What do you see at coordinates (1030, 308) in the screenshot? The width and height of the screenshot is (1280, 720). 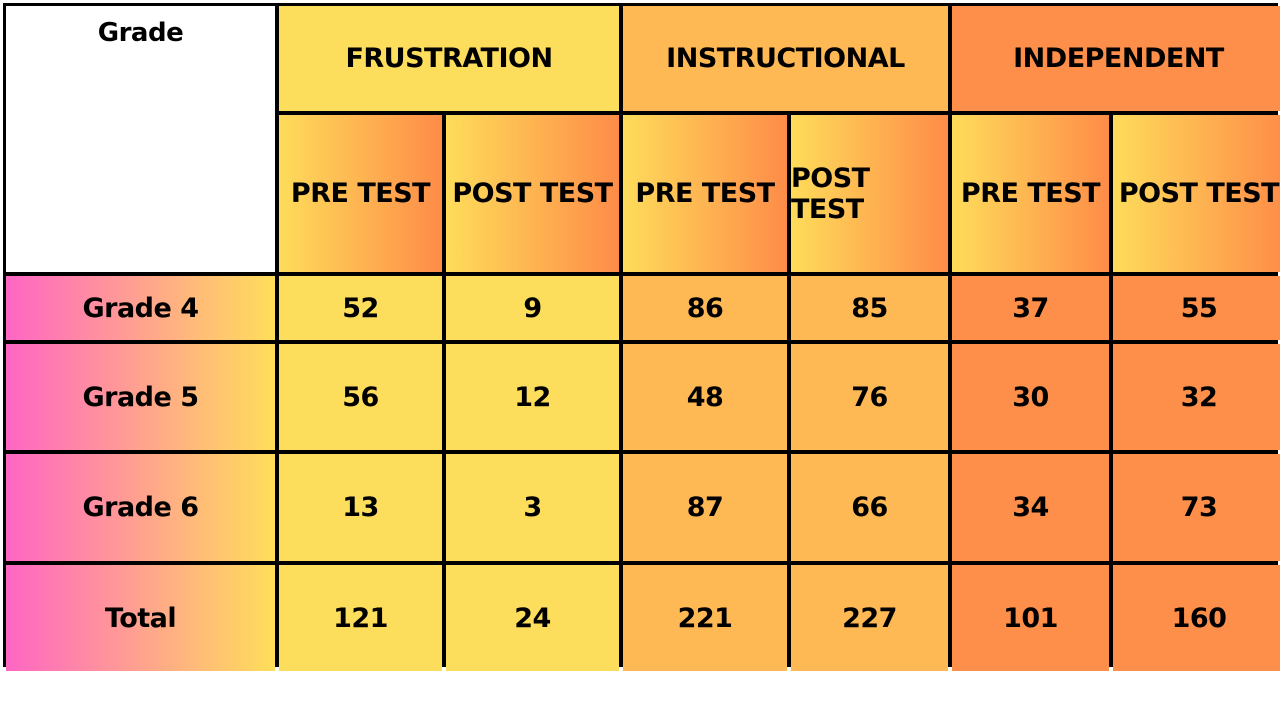 I see `table-cell: 37` at bounding box center [1030, 308].